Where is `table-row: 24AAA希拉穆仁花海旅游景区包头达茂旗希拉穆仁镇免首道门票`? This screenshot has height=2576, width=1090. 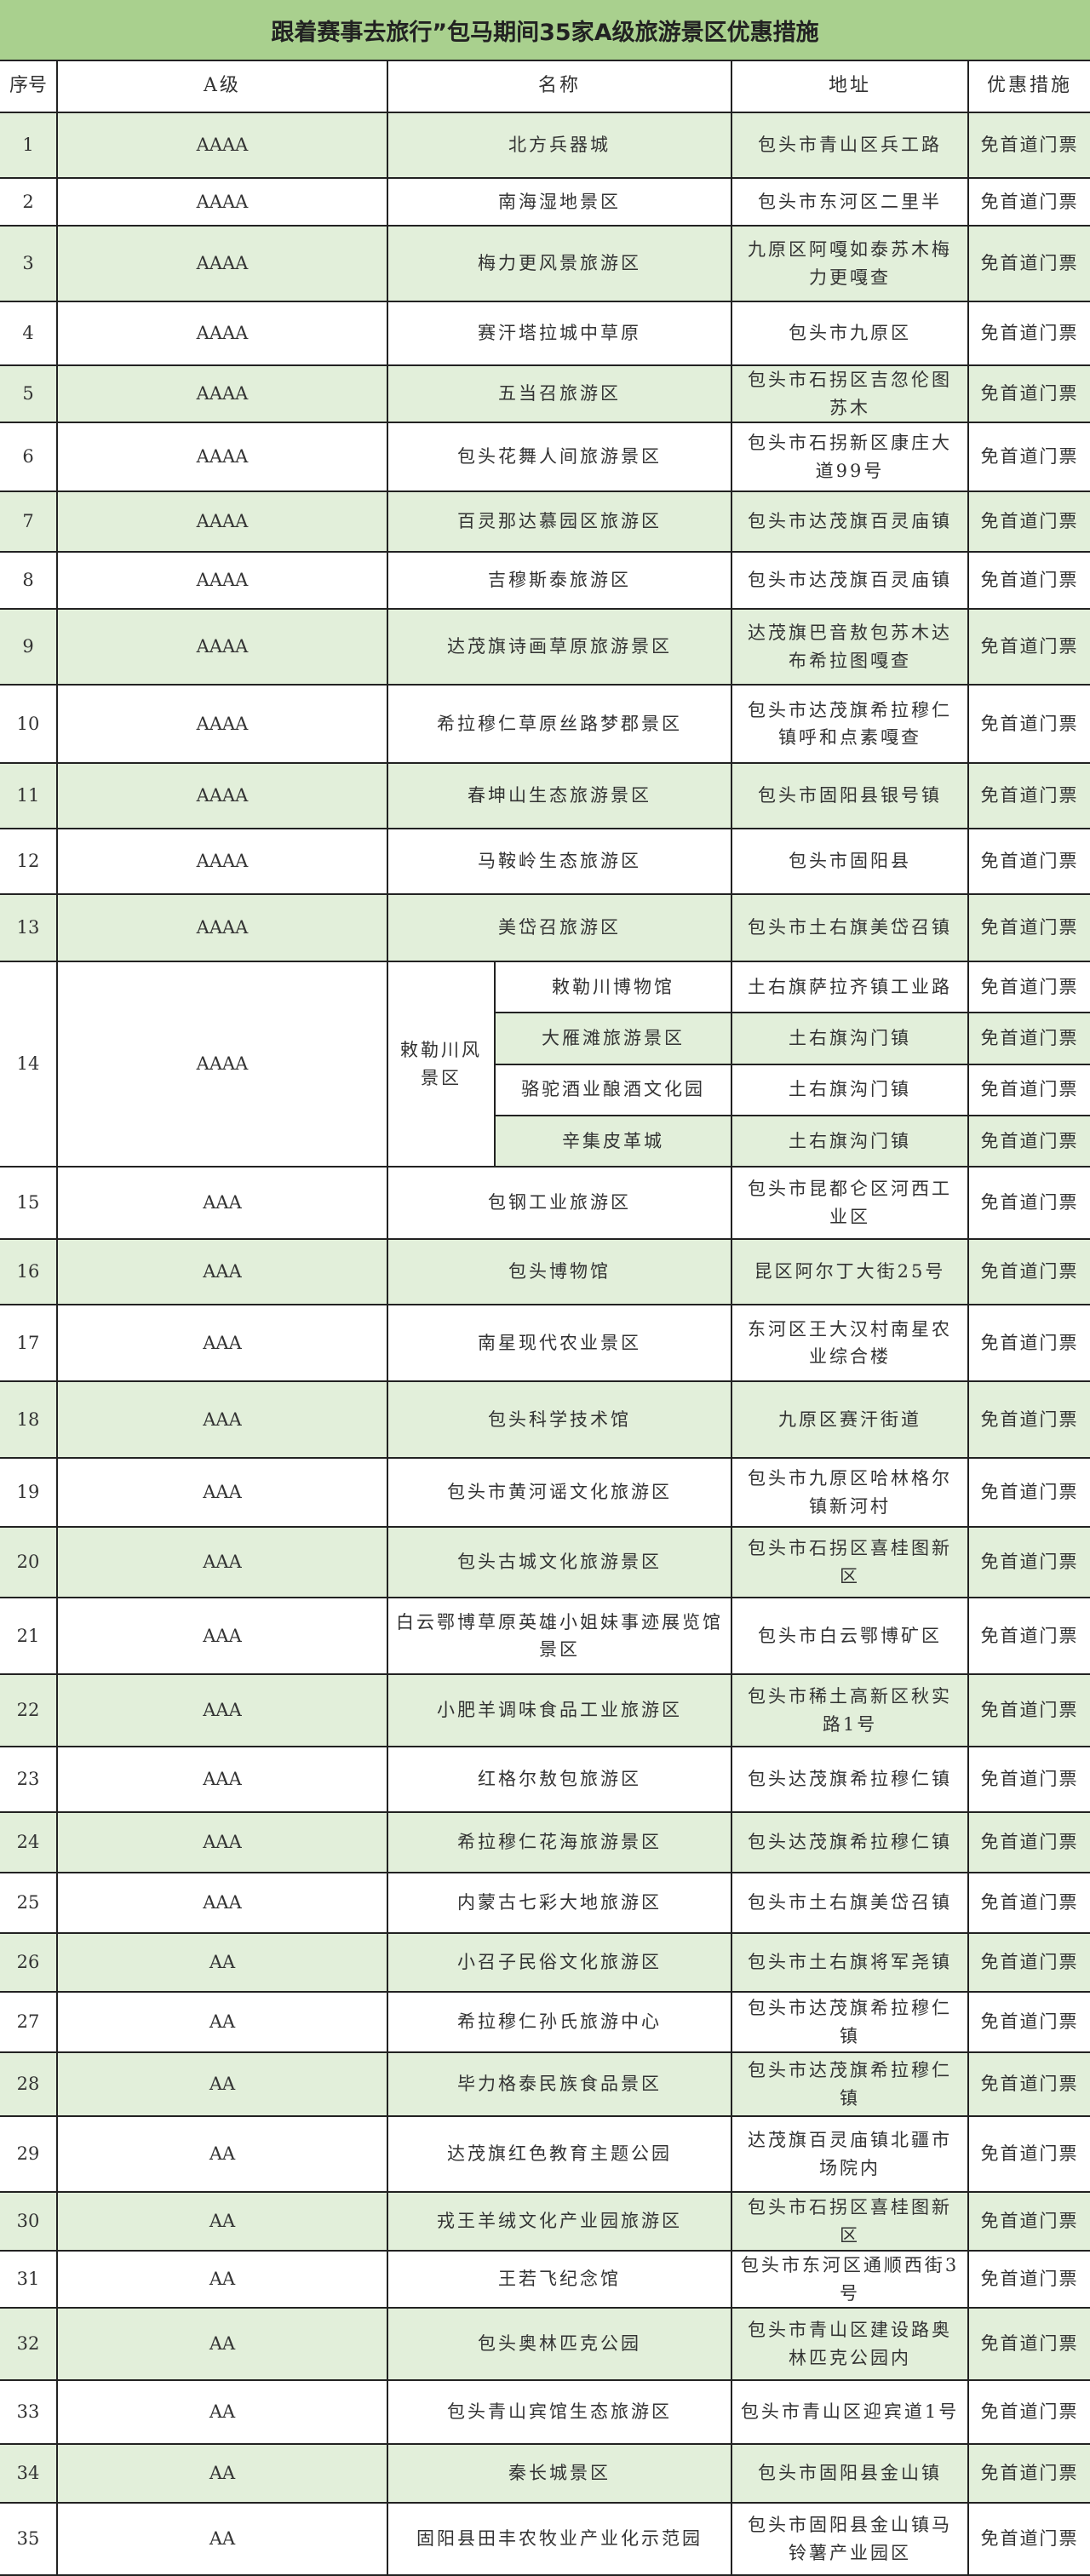 table-row: 24AAA希拉穆仁花海旅游景区包头达茂旗希拉穆仁镇免首道门票 is located at coordinates (545, 1842).